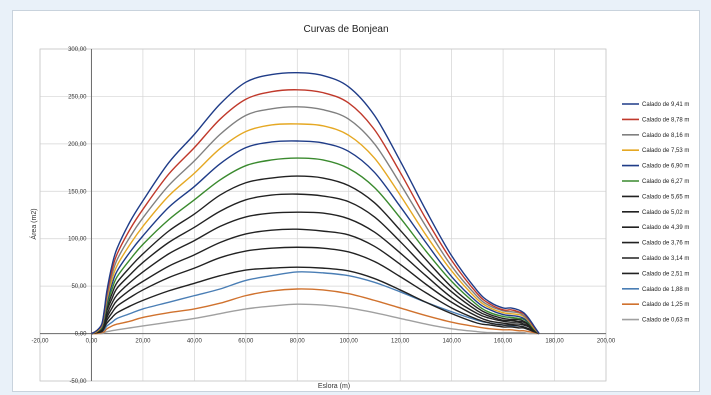  I want to click on legend-label: Calado de 6,90 m, so click(665, 167).